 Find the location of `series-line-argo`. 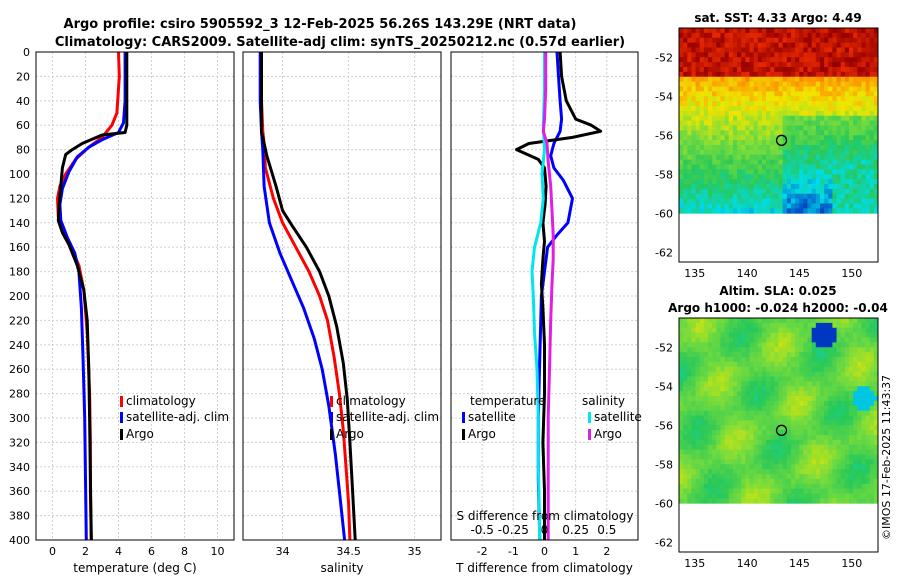

series-line-argo is located at coordinates (92, 296).